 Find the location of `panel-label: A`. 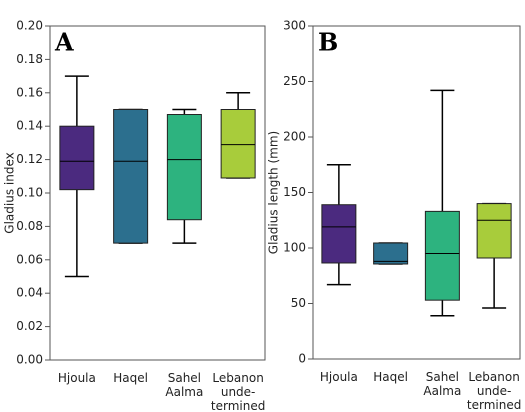

panel-label: A is located at coordinates (64, 42).